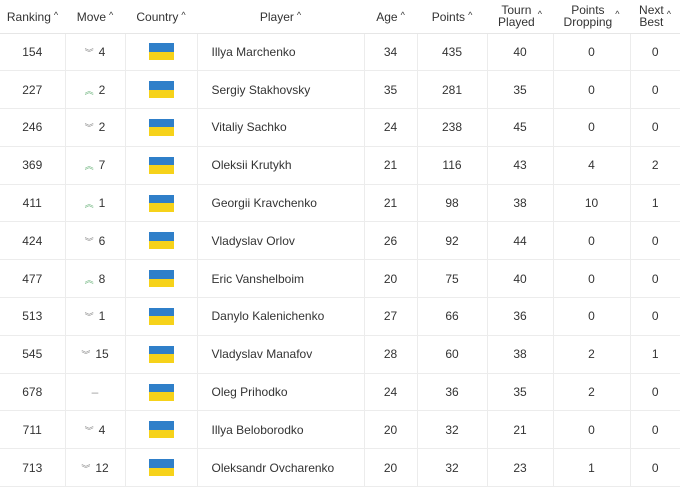 Image resolution: width=680 pixels, height=487 pixels. I want to click on sort-header-move: Move ^, so click(95, 17).